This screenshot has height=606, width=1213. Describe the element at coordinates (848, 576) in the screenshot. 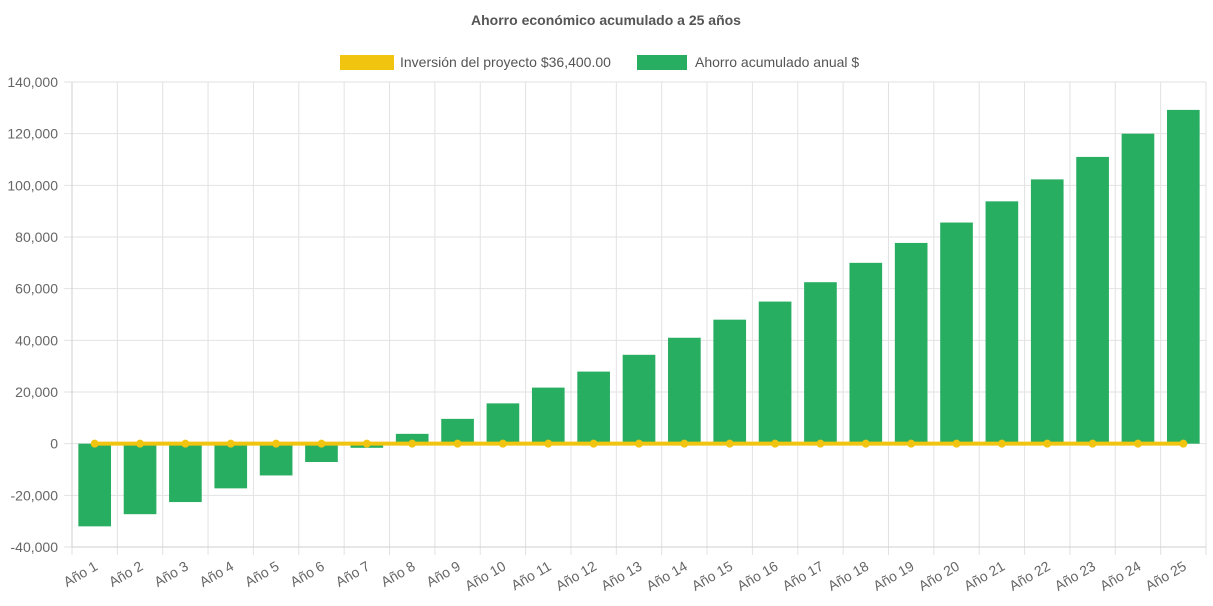

I see `x-tick-label: Año 18` at that location.